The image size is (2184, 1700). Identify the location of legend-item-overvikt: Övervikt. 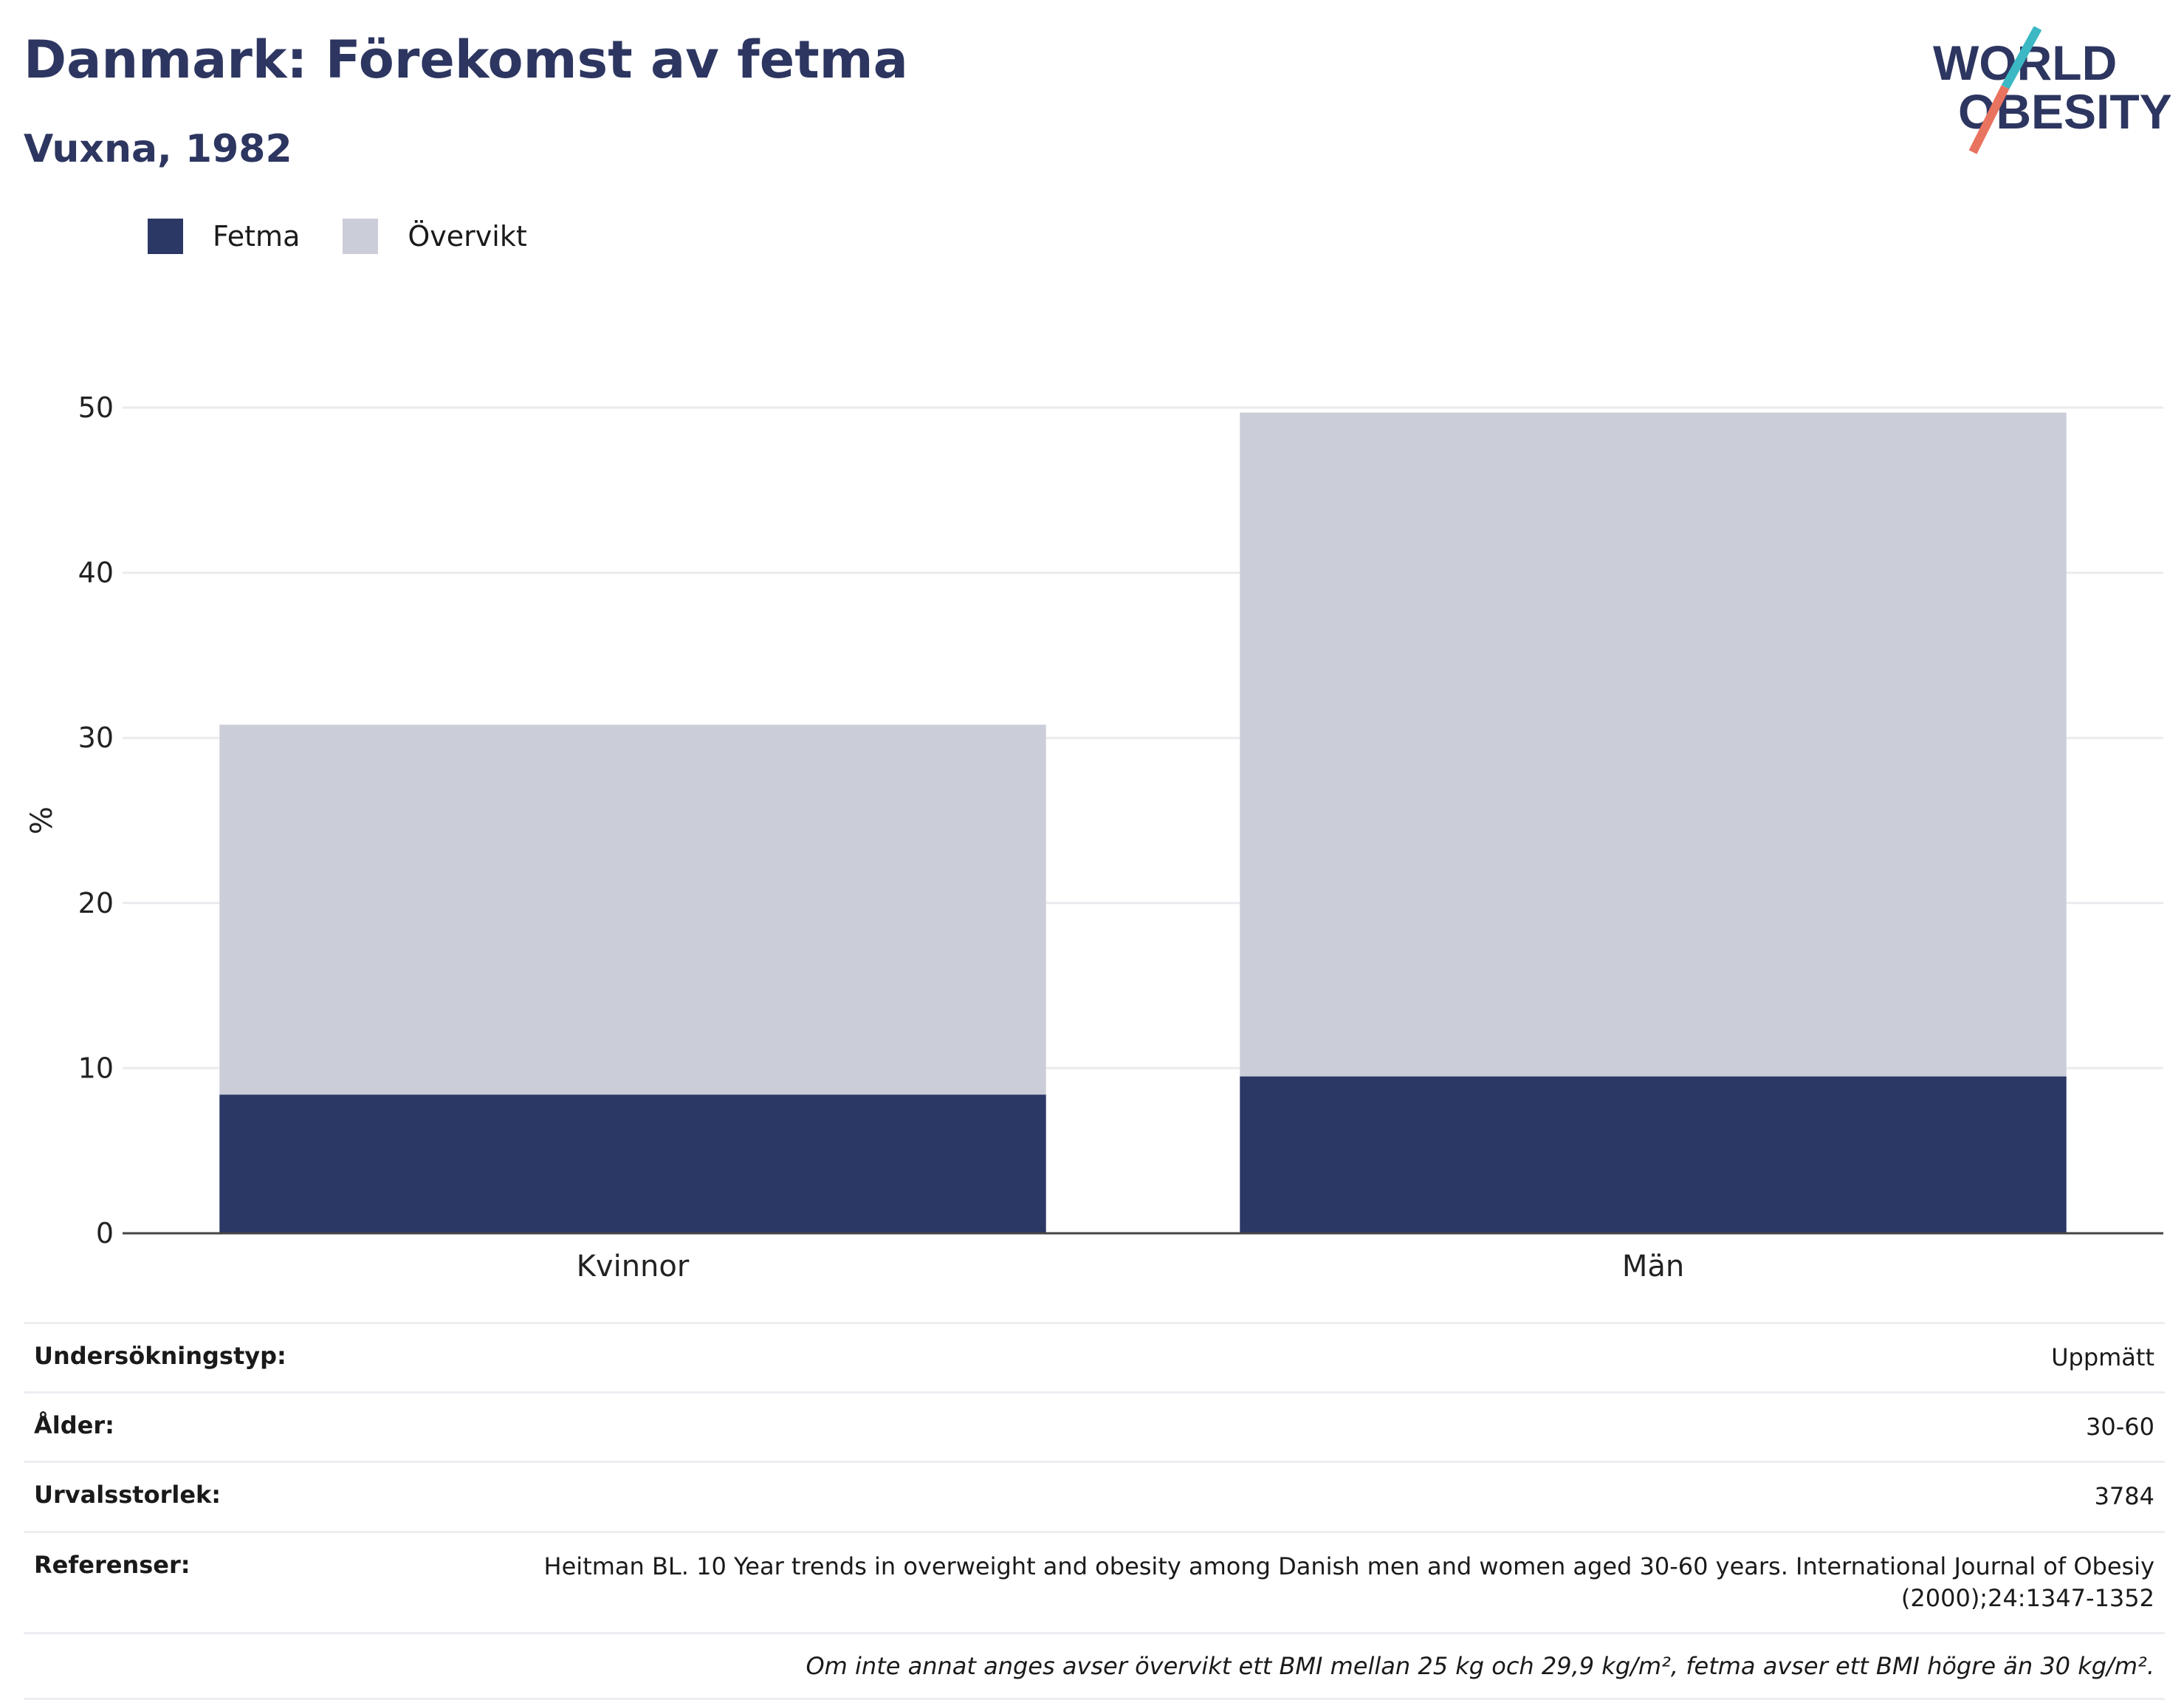
(435, 237).